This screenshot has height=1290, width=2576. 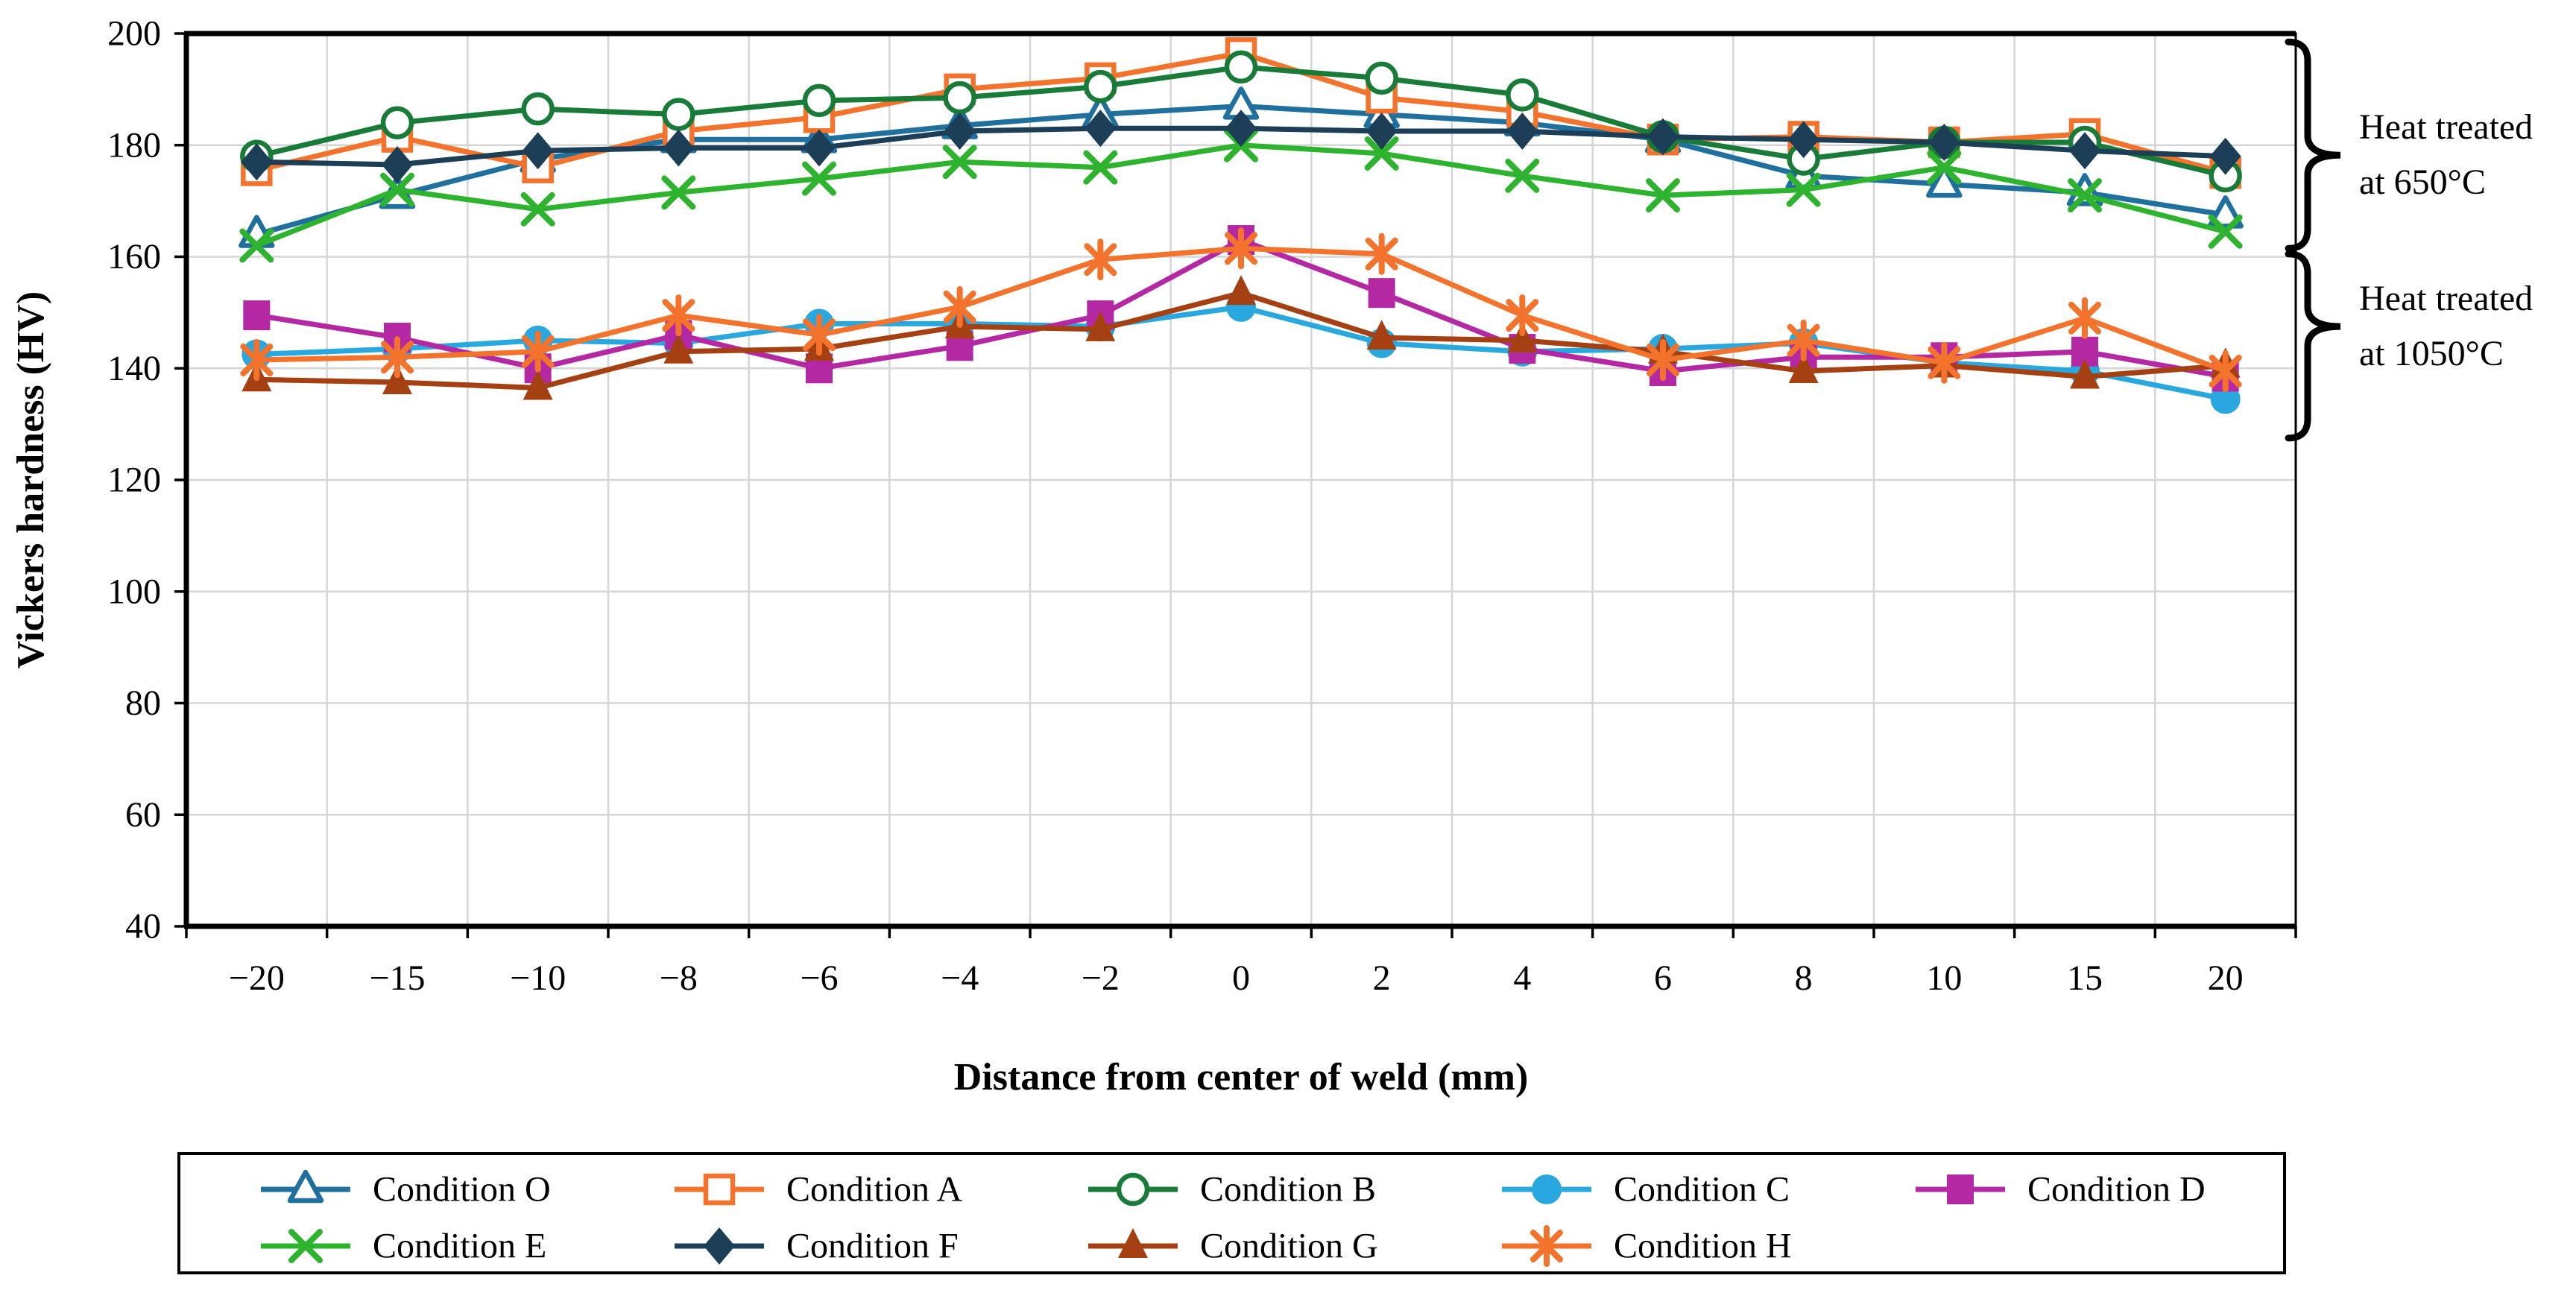 I want to click on legend-box, so click(x=1231, y=1213).